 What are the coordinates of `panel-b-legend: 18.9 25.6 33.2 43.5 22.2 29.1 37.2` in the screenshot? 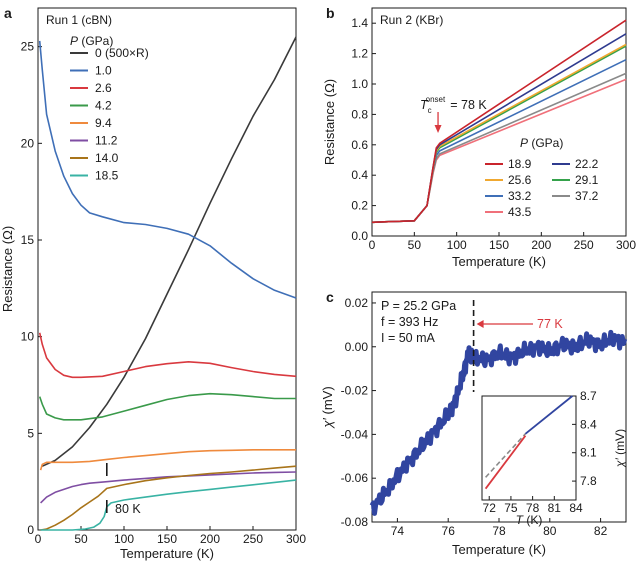 It's located at (542, 188).